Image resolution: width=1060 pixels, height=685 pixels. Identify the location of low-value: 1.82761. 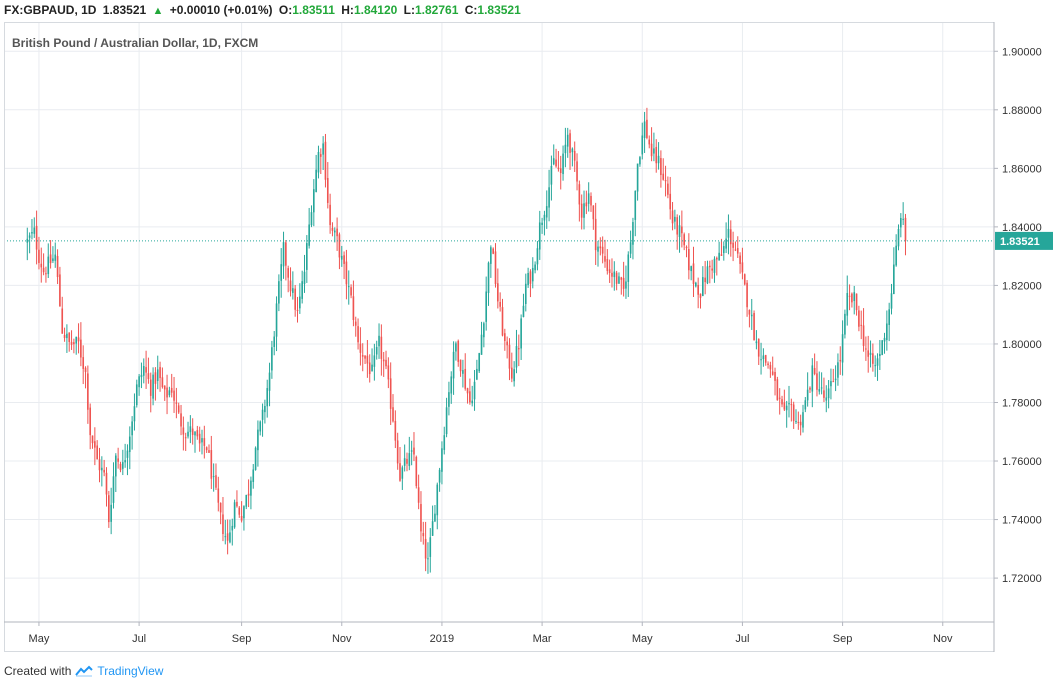
(437, 10).